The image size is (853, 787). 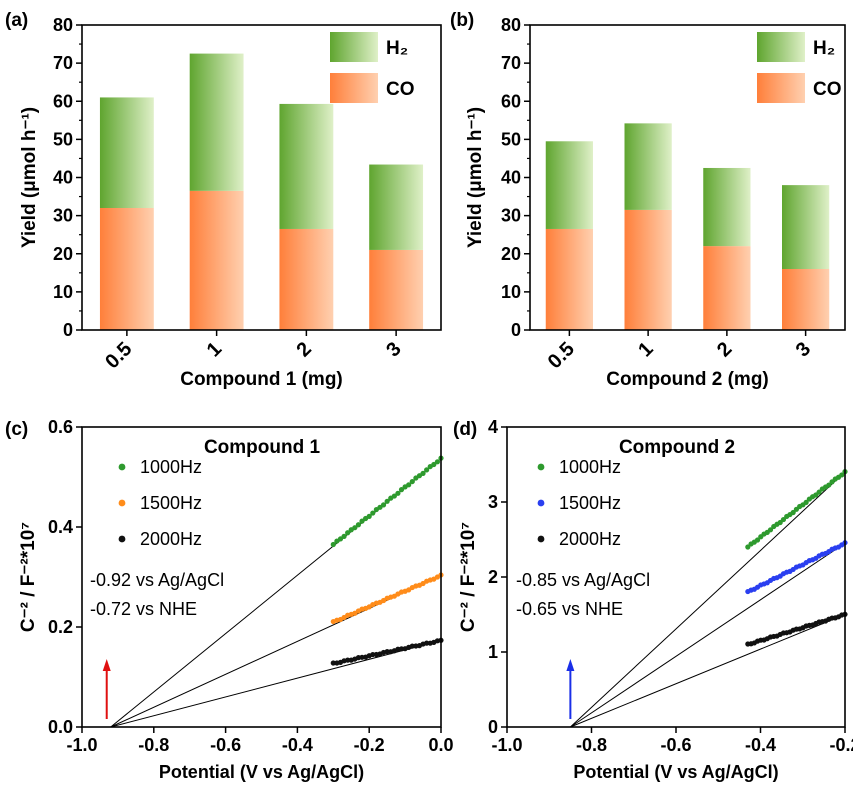 I want to click on x-axis-label: Compound 1 (mg), so click(x=261, y=379).